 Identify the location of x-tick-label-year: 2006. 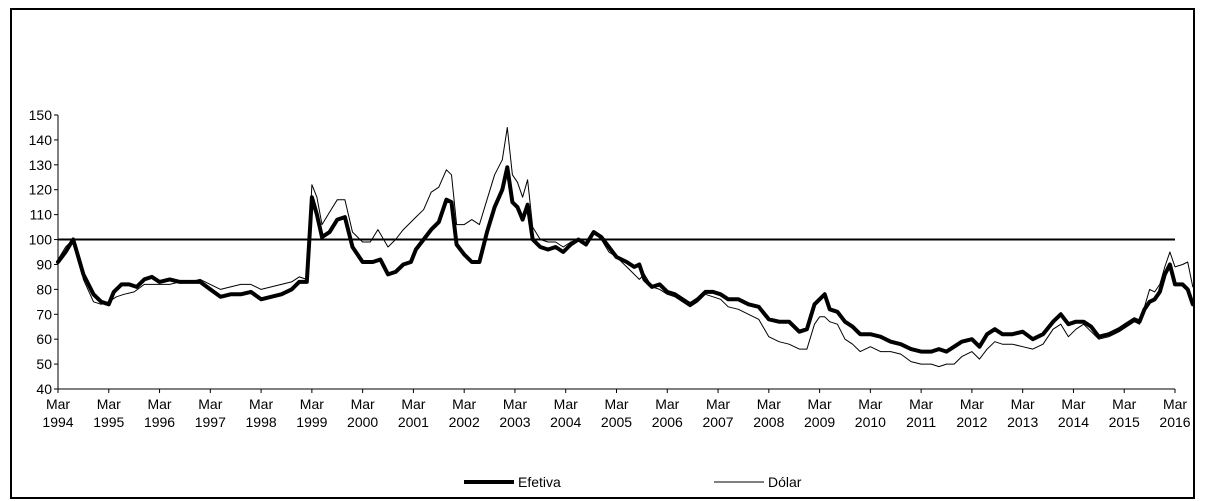
(667, 422).